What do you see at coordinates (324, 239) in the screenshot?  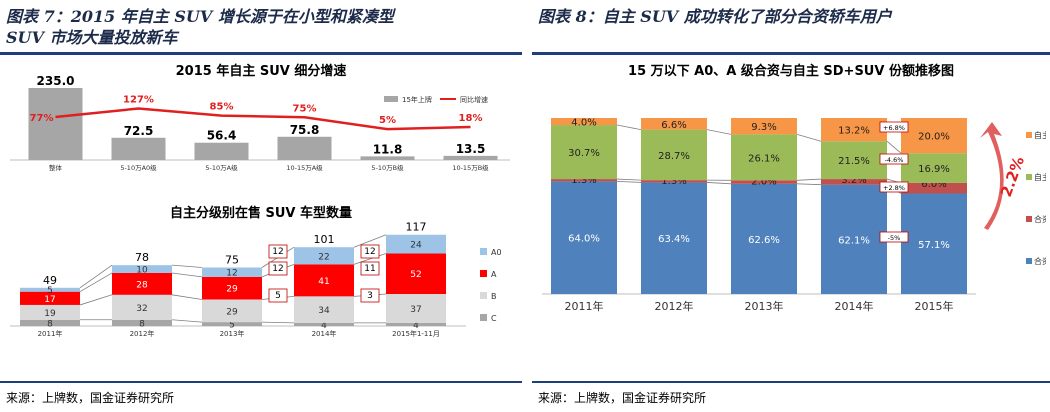 I see `data-label-total-3: 101` at bounding box center [324, 239].